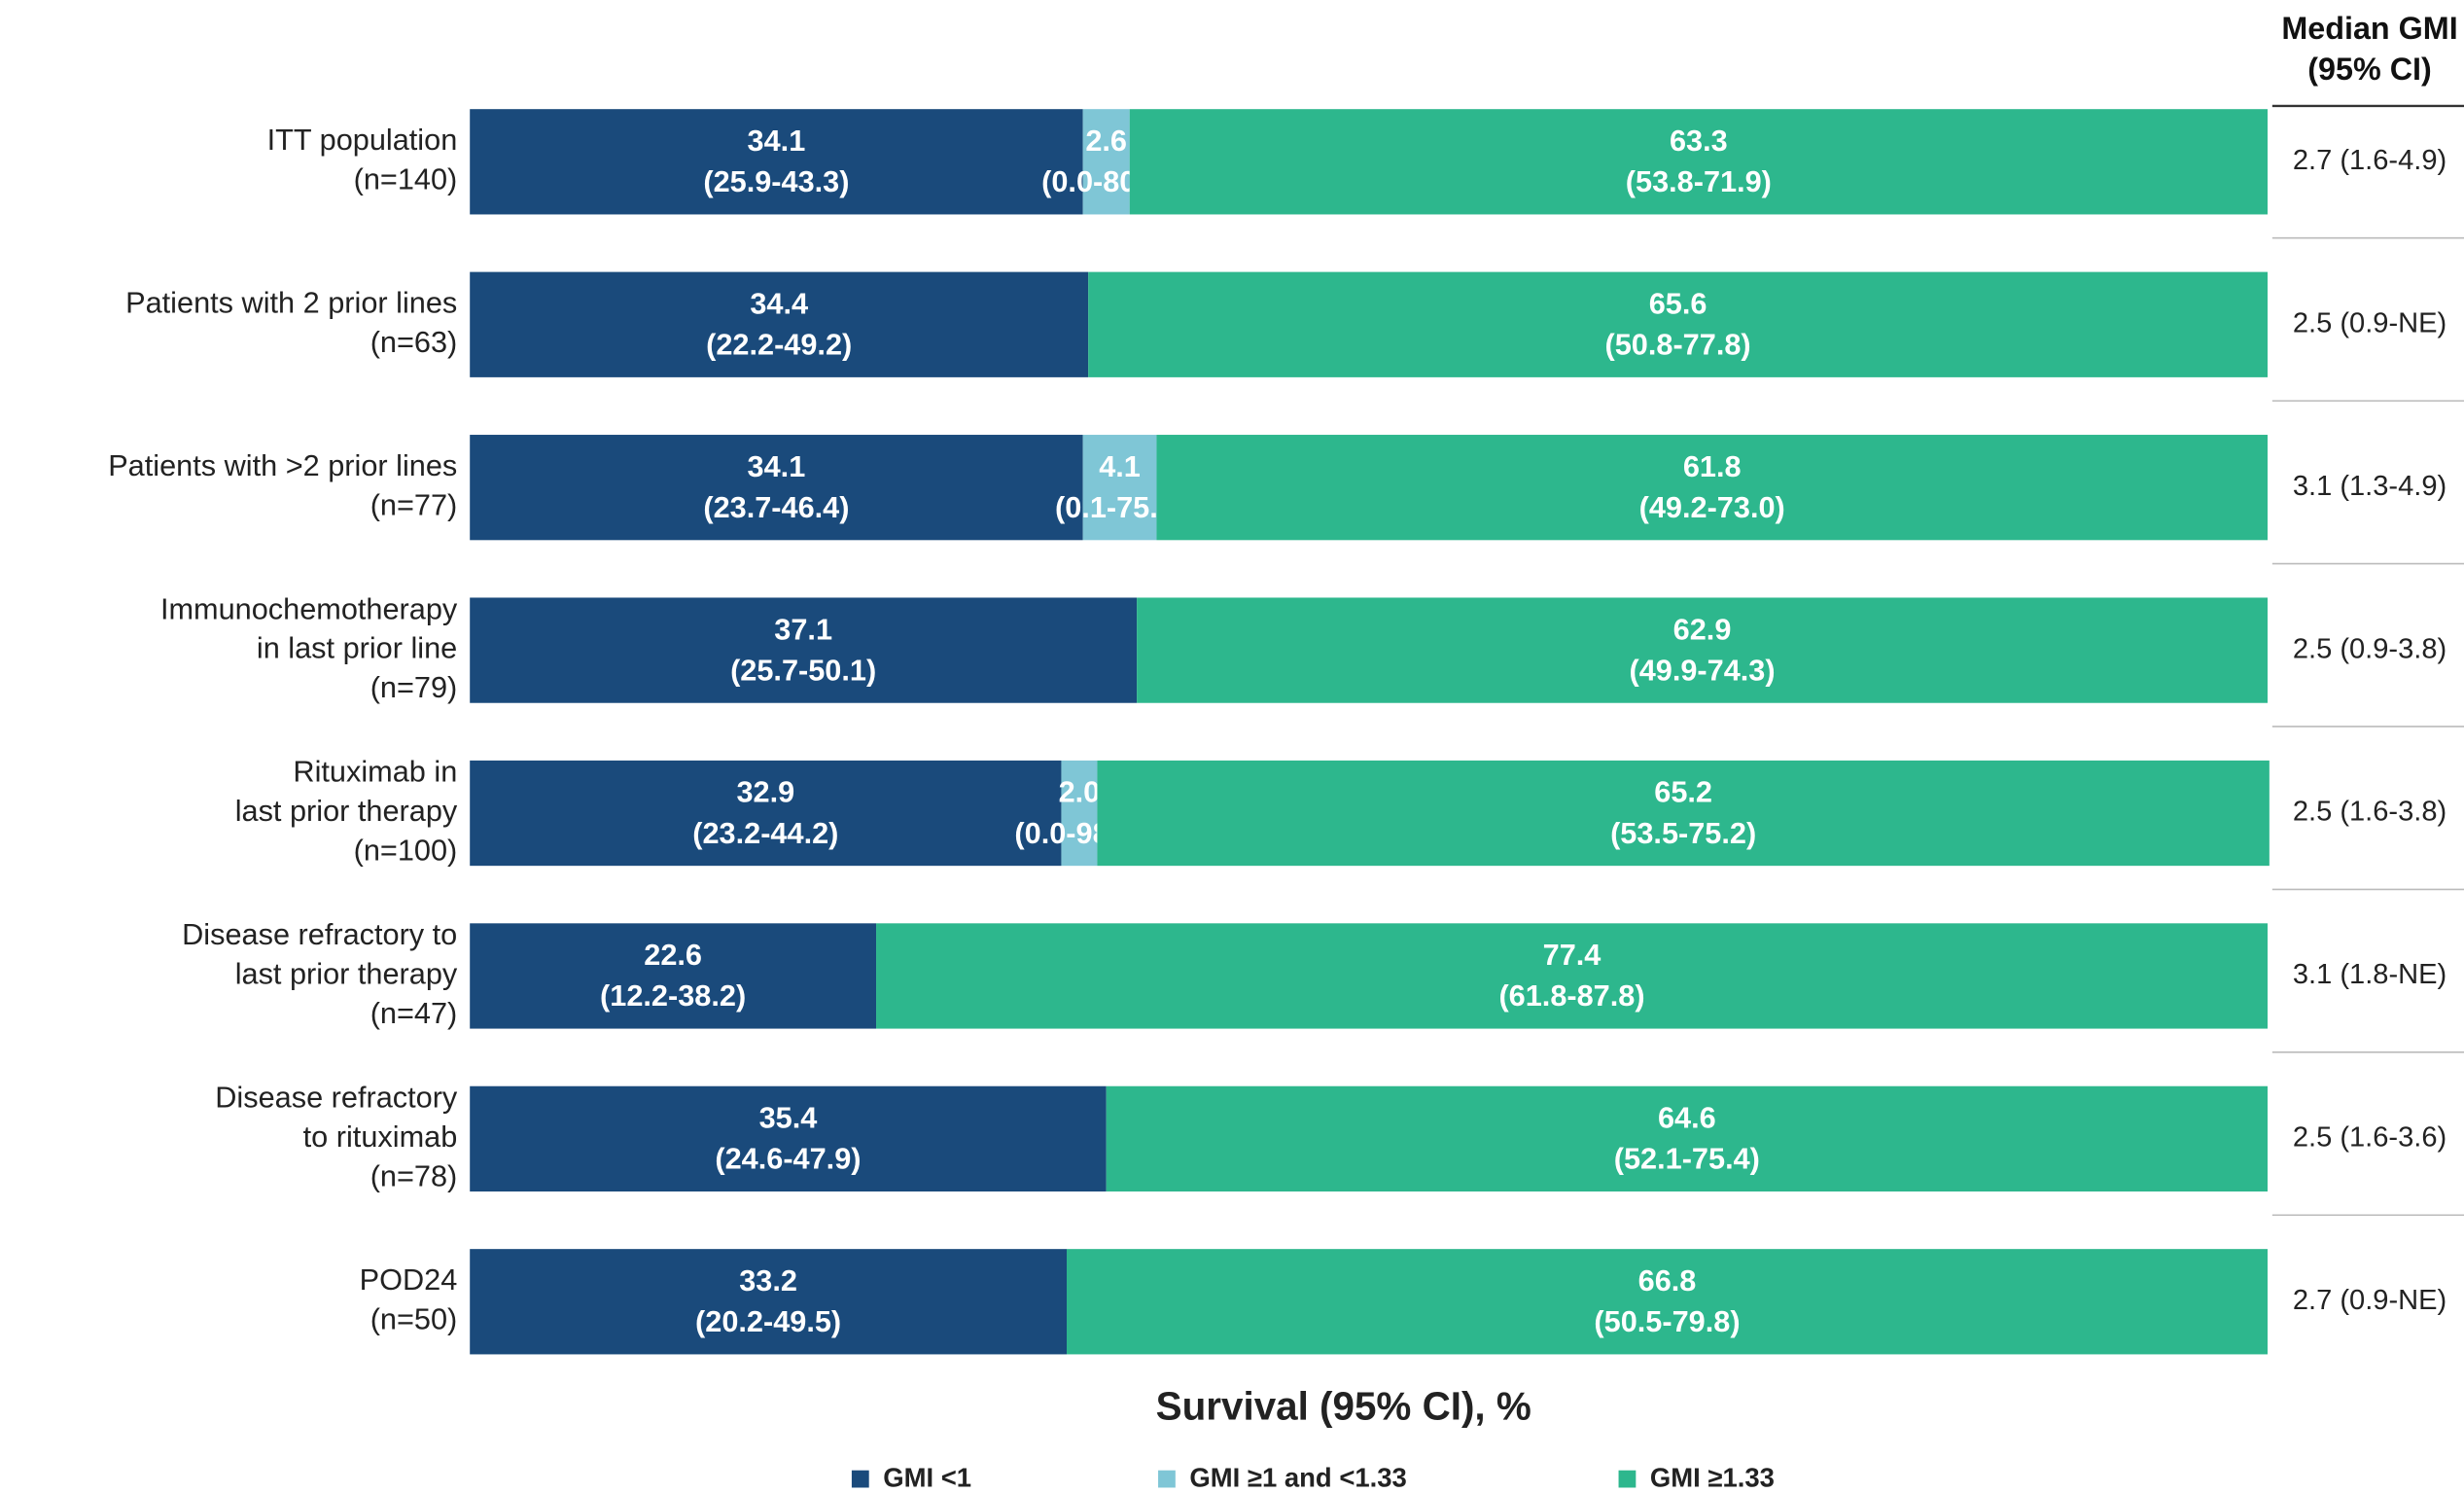 This screenshot has width=2464, height=1493. Describe the element at coordinates (1683, 833) in the screenshot. I see `ci-label: (53.5-75.2)` at that location.